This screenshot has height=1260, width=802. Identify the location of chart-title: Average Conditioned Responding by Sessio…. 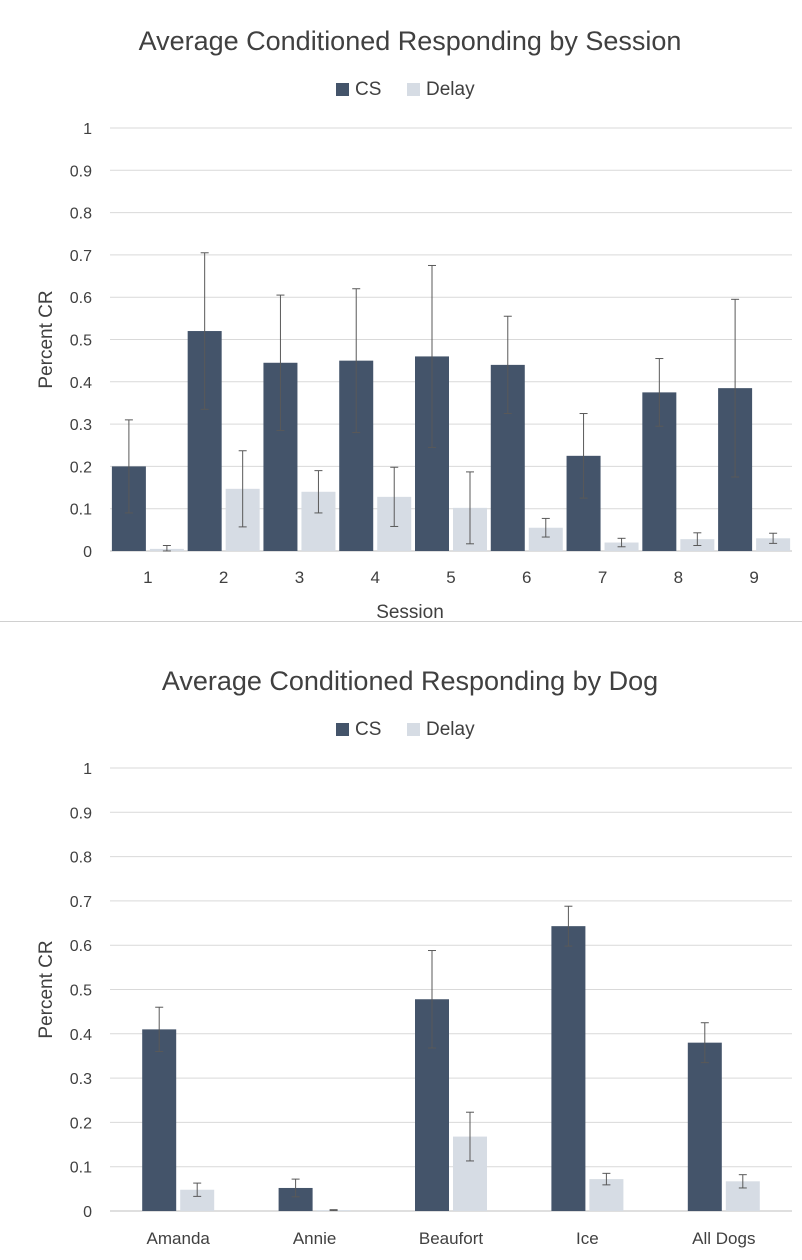
(410, 41).